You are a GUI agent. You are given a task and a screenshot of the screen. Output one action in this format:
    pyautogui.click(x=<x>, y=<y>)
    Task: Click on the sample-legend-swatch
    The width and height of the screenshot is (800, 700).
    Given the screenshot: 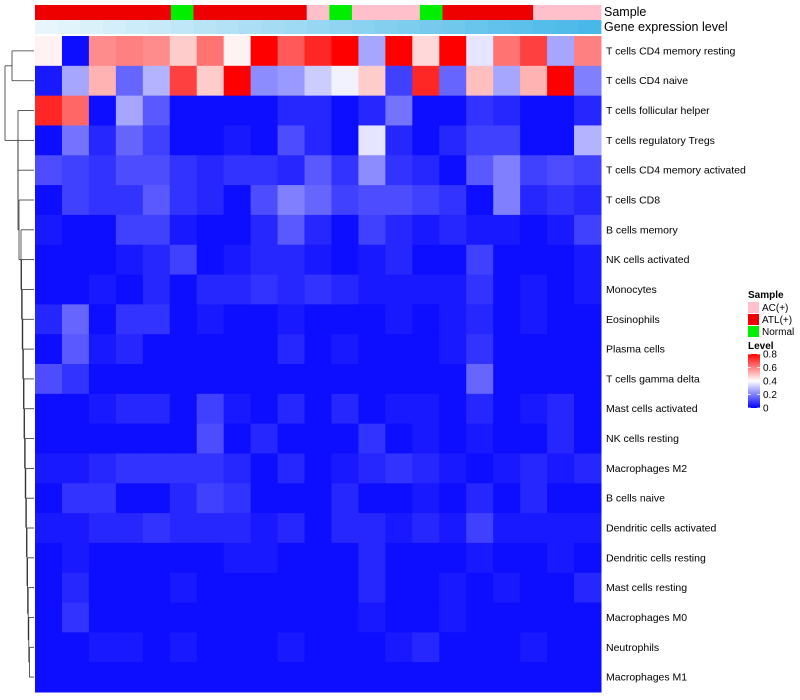 What is the action you would take?
    pyautogui.click(x=753, y=319)
    